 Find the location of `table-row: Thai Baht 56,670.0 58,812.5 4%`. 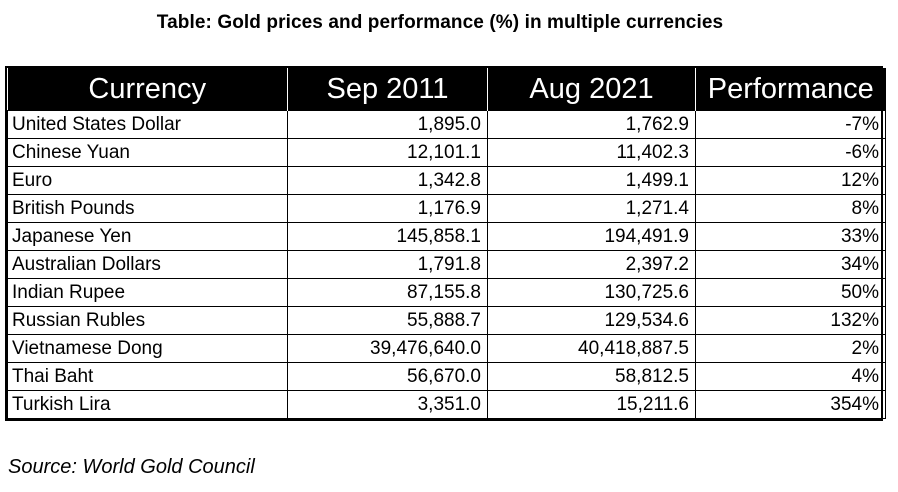

table-row: Thai Baht 56,670.0 58,812.5 4% is located at coordinates (446, 376).